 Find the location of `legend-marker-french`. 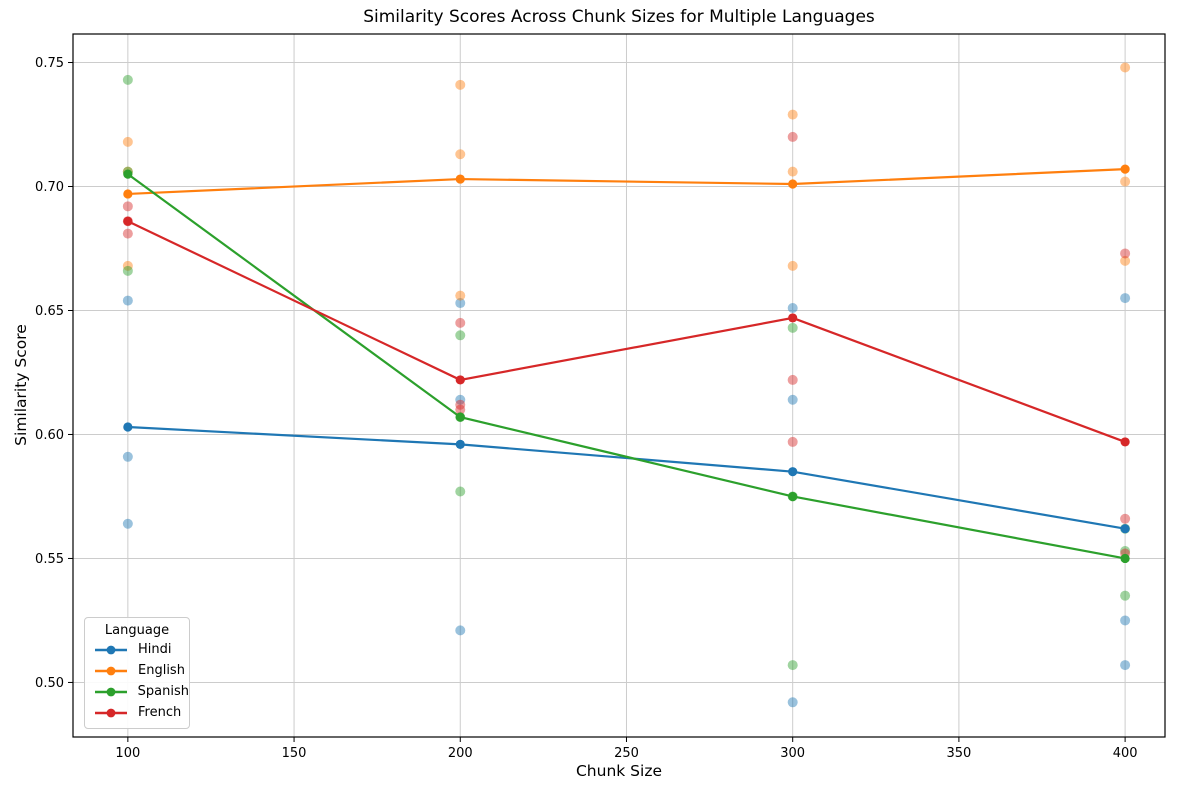

legend-marker-french is located at coordinates (111, 712).